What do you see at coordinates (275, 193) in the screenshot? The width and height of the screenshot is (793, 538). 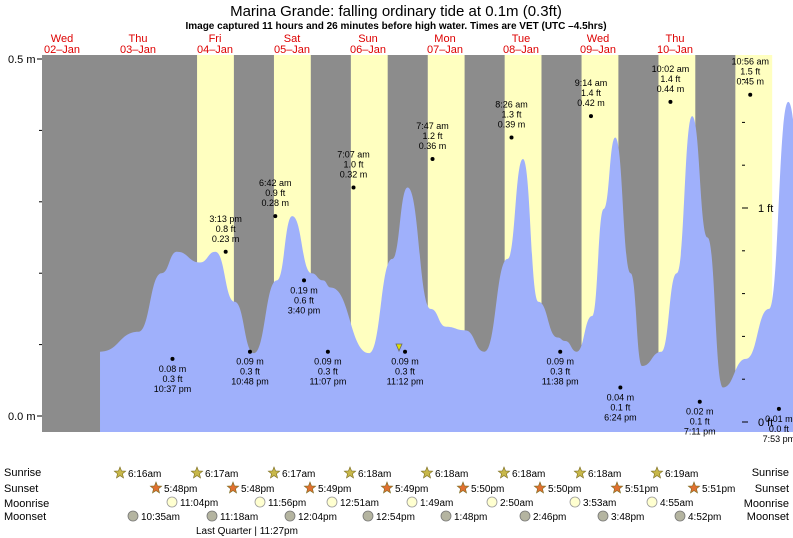 I see `extreme-label: 0.9 ft` at bounding box center [275, 193].